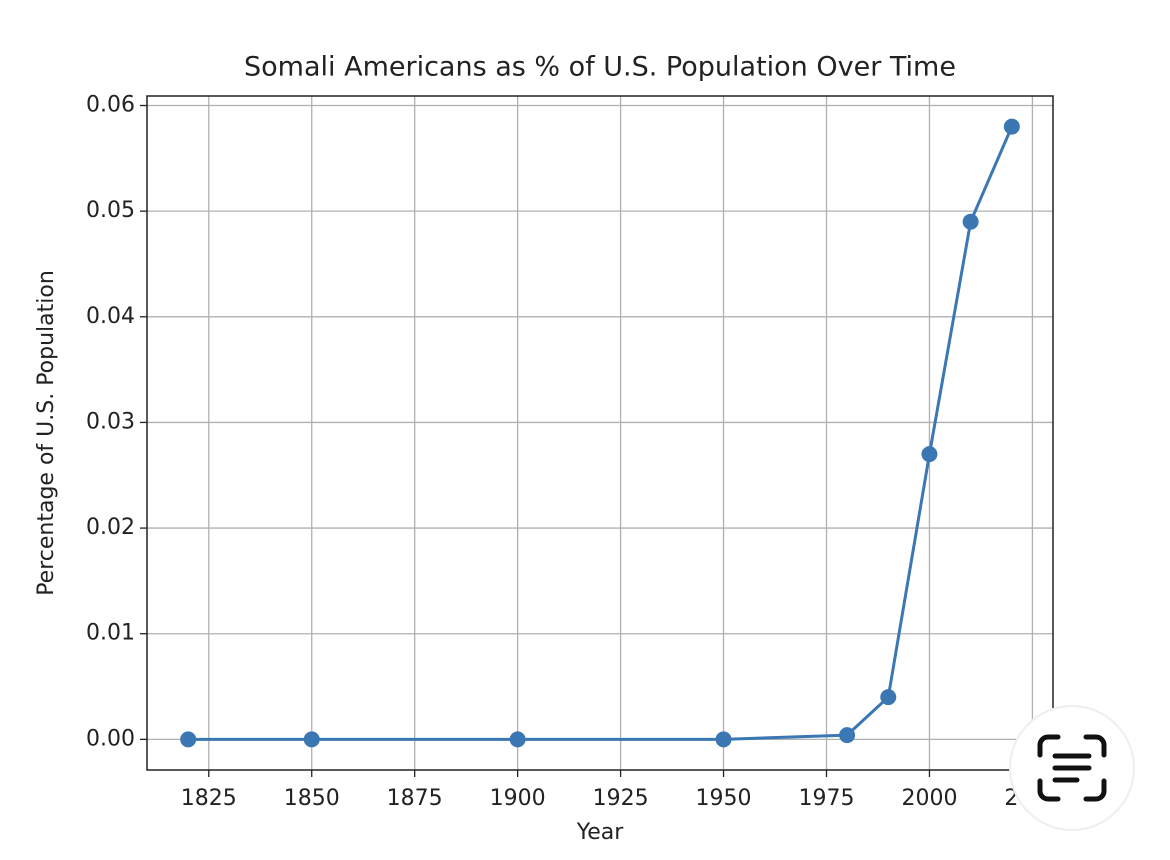 The height and width of the screenshot is (860, 1170). What do you see at coordinates (110, 633) in the screenshot?
I see `y-tick-label: 0.01` at bounding box center [110, 633].